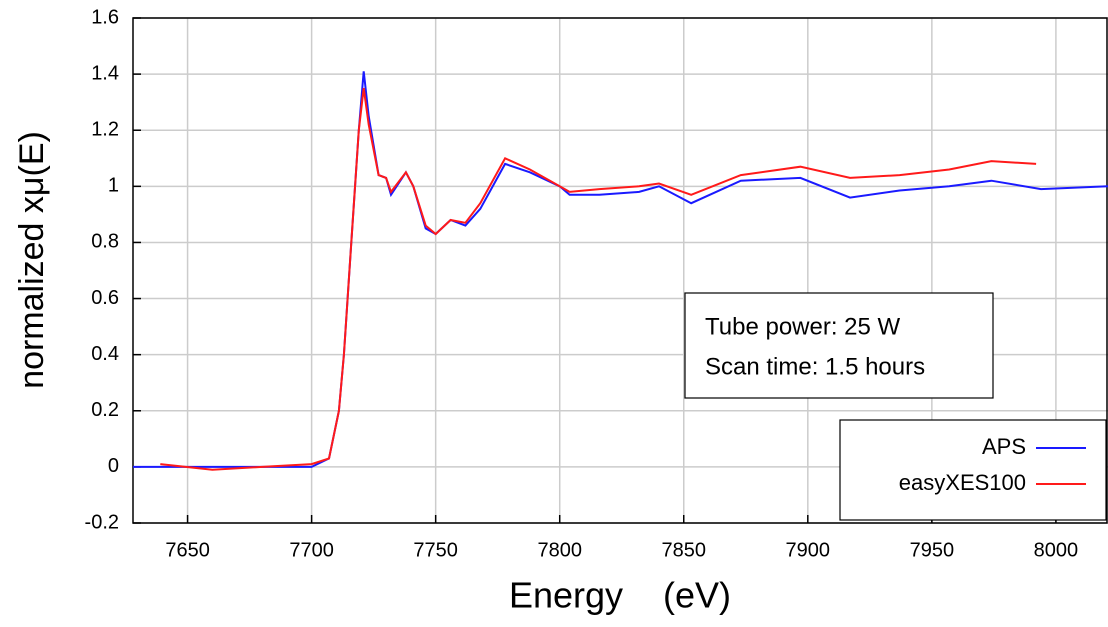 Image resolution: width=1108 pixels, height=627 pixels. What do you see at coordinates (102, 522) in the screenshot?
I see `y-tick-label: -0.2` at bounding box center [102, 522].